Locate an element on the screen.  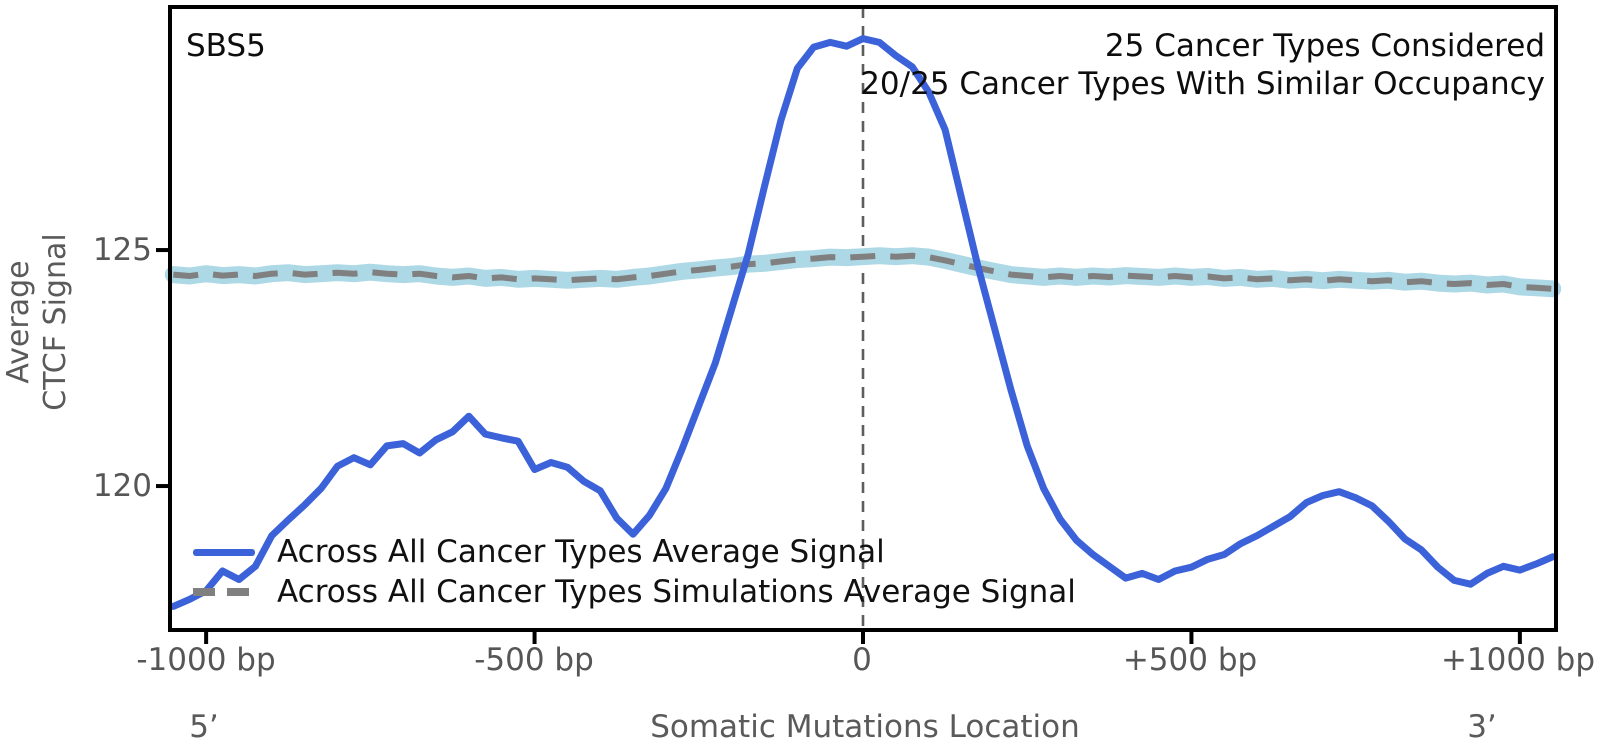
x-tick-label-minus-500bp: -500 bp is located at coordinates (534, 660).